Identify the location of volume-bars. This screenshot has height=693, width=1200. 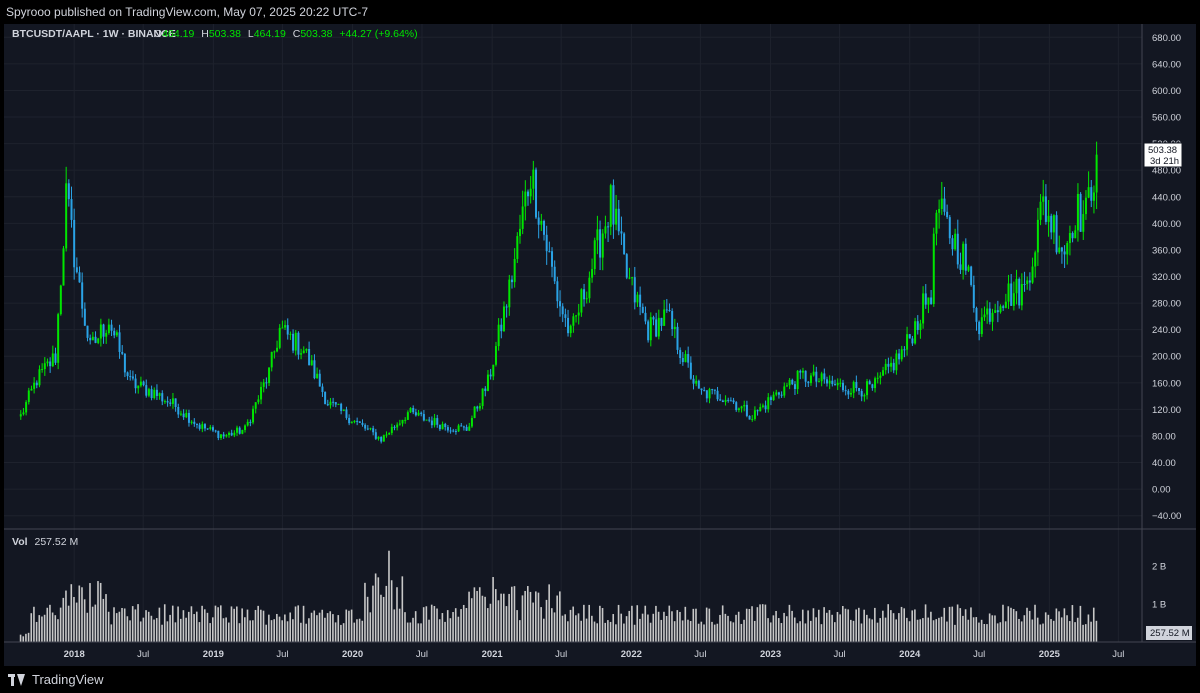
(558, 596).